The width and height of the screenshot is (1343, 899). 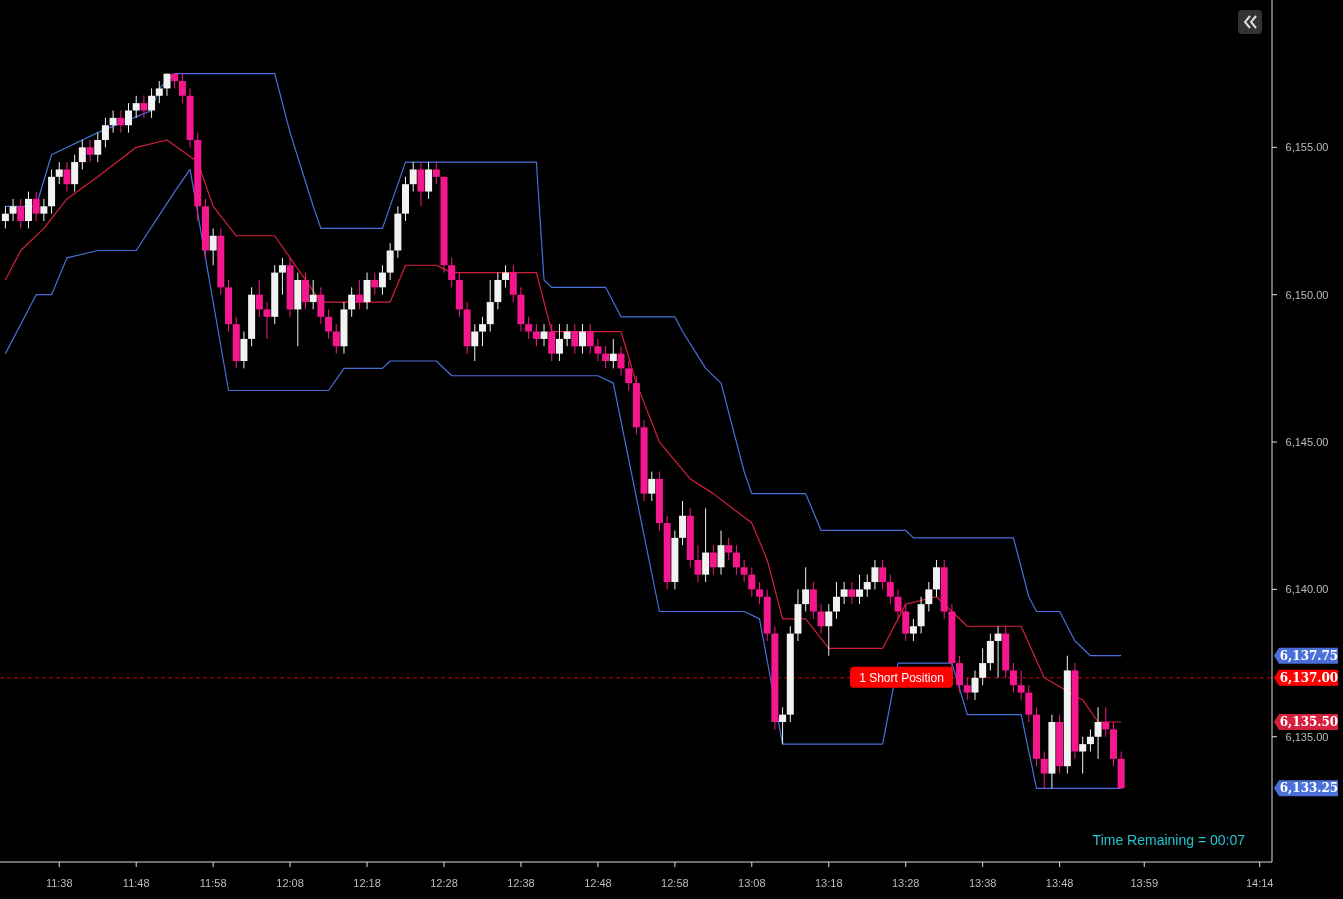 What do you see at coordinates (901, 677) in the screenshot?
I see `ref-line-label: 1 Short Position` at bounding box center [901, 677].